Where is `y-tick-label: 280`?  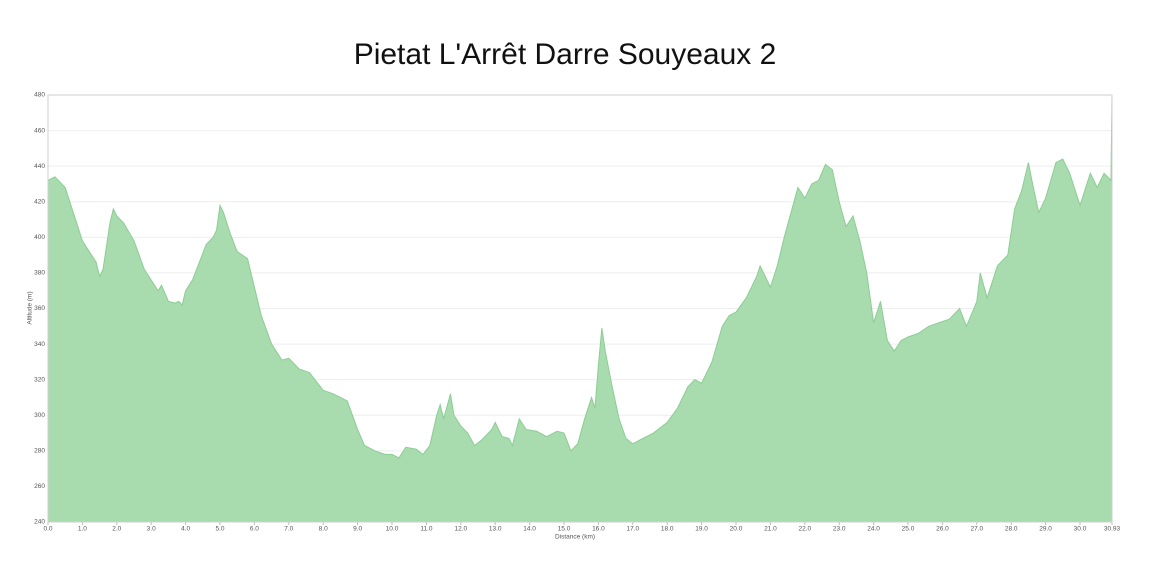
y-tick-label: 280 is located at coordinates (39, 451).